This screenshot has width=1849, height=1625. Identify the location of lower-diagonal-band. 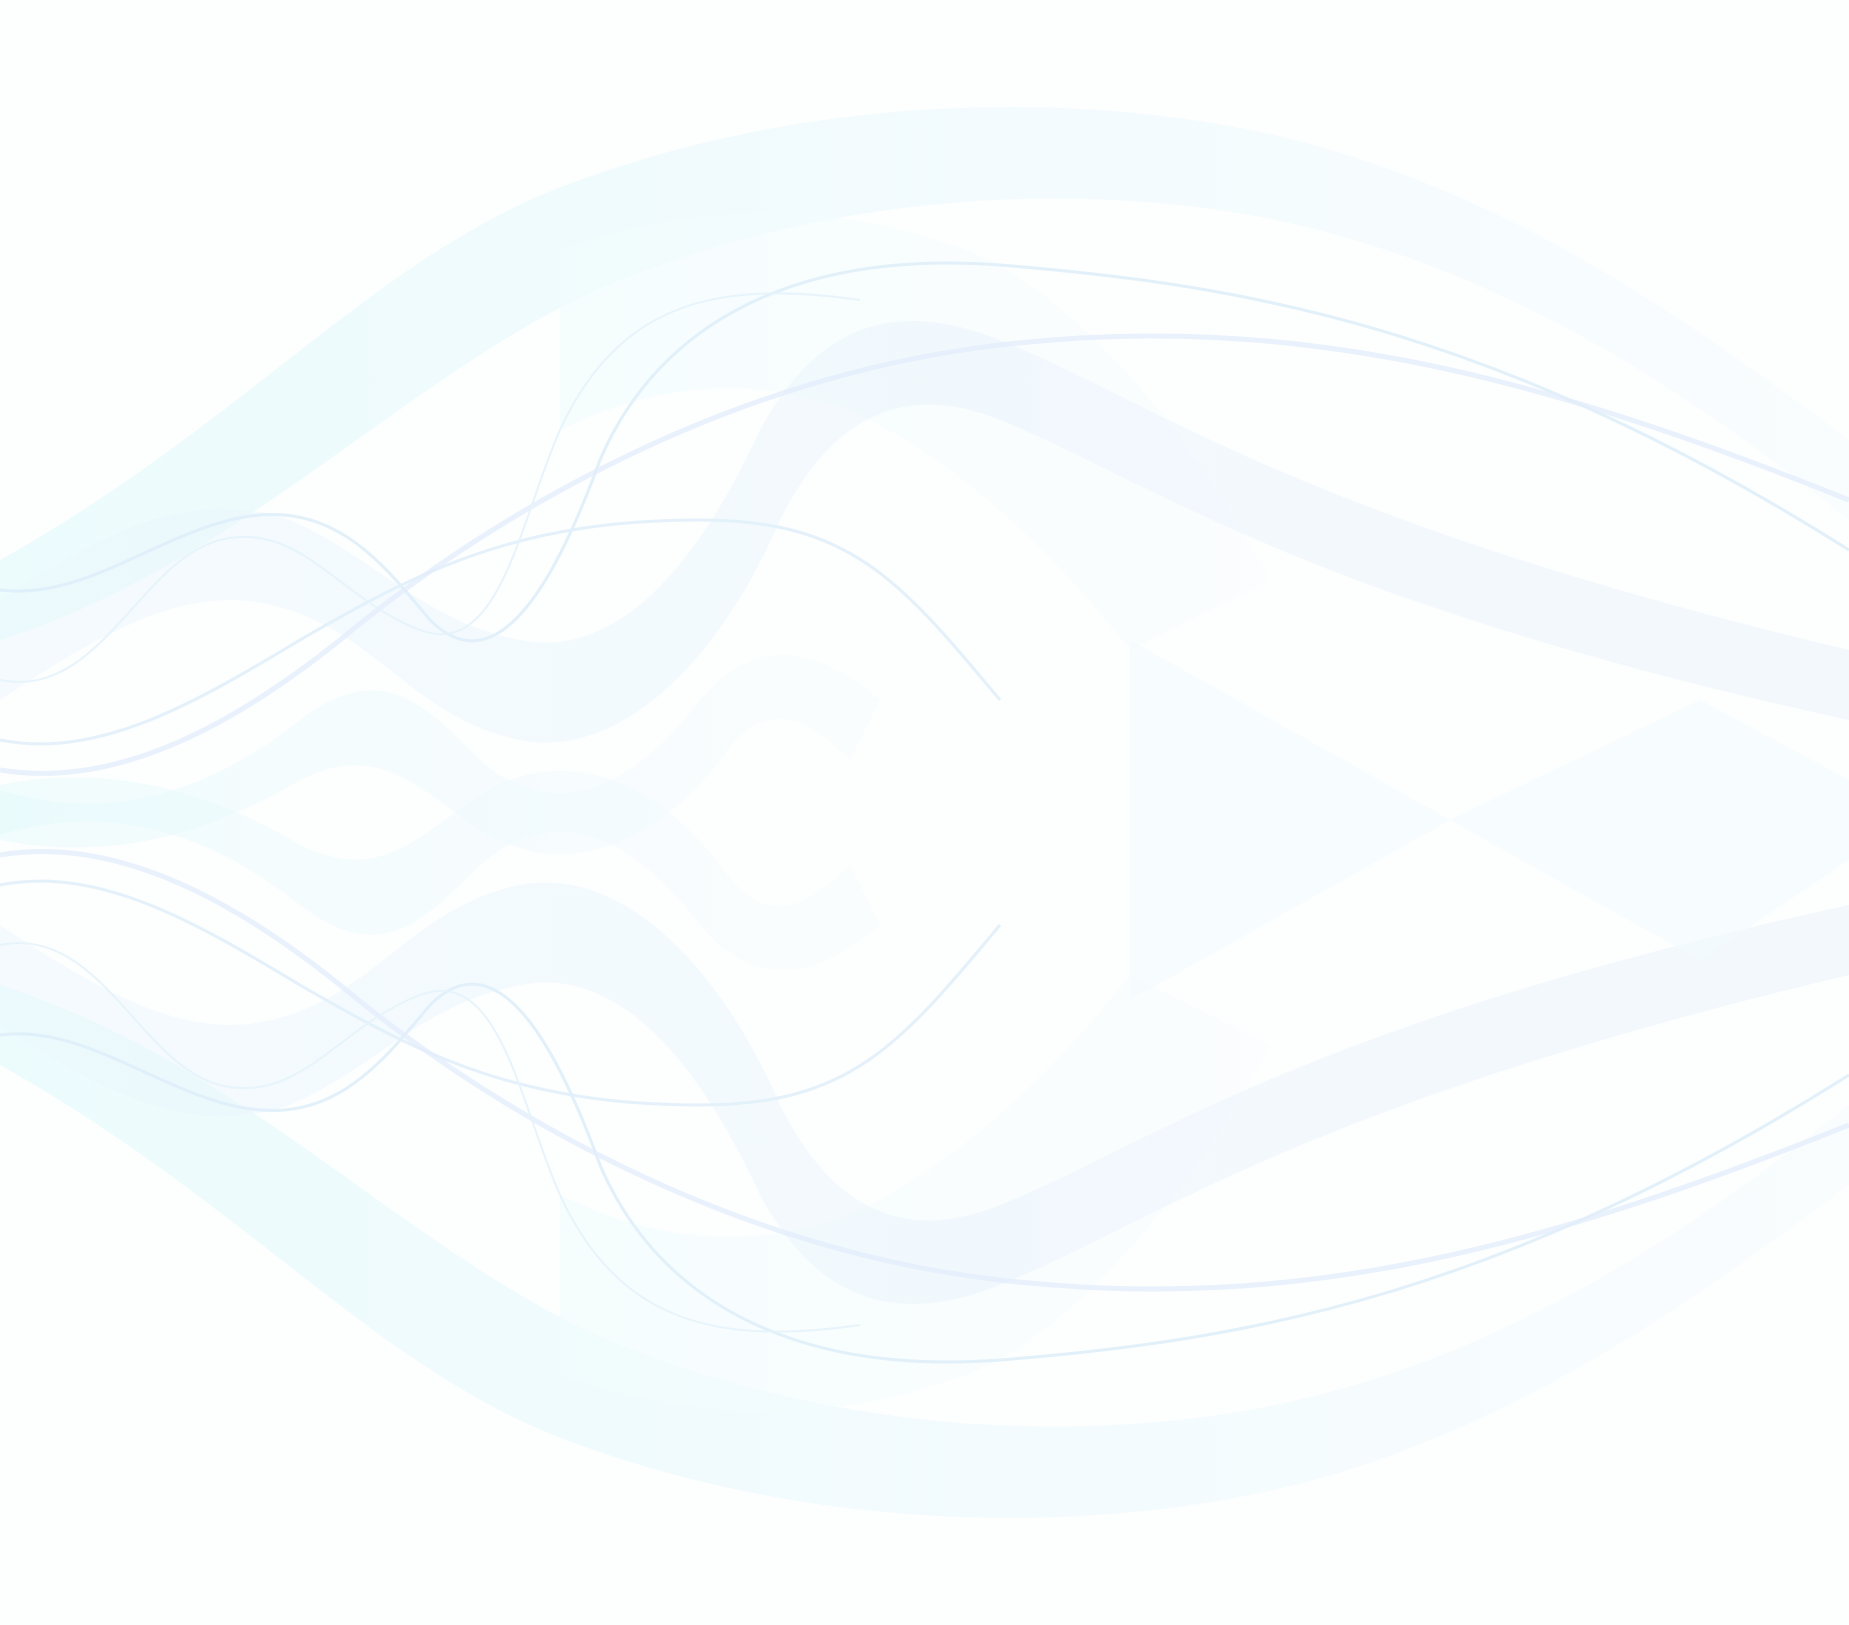
(915, 1193).